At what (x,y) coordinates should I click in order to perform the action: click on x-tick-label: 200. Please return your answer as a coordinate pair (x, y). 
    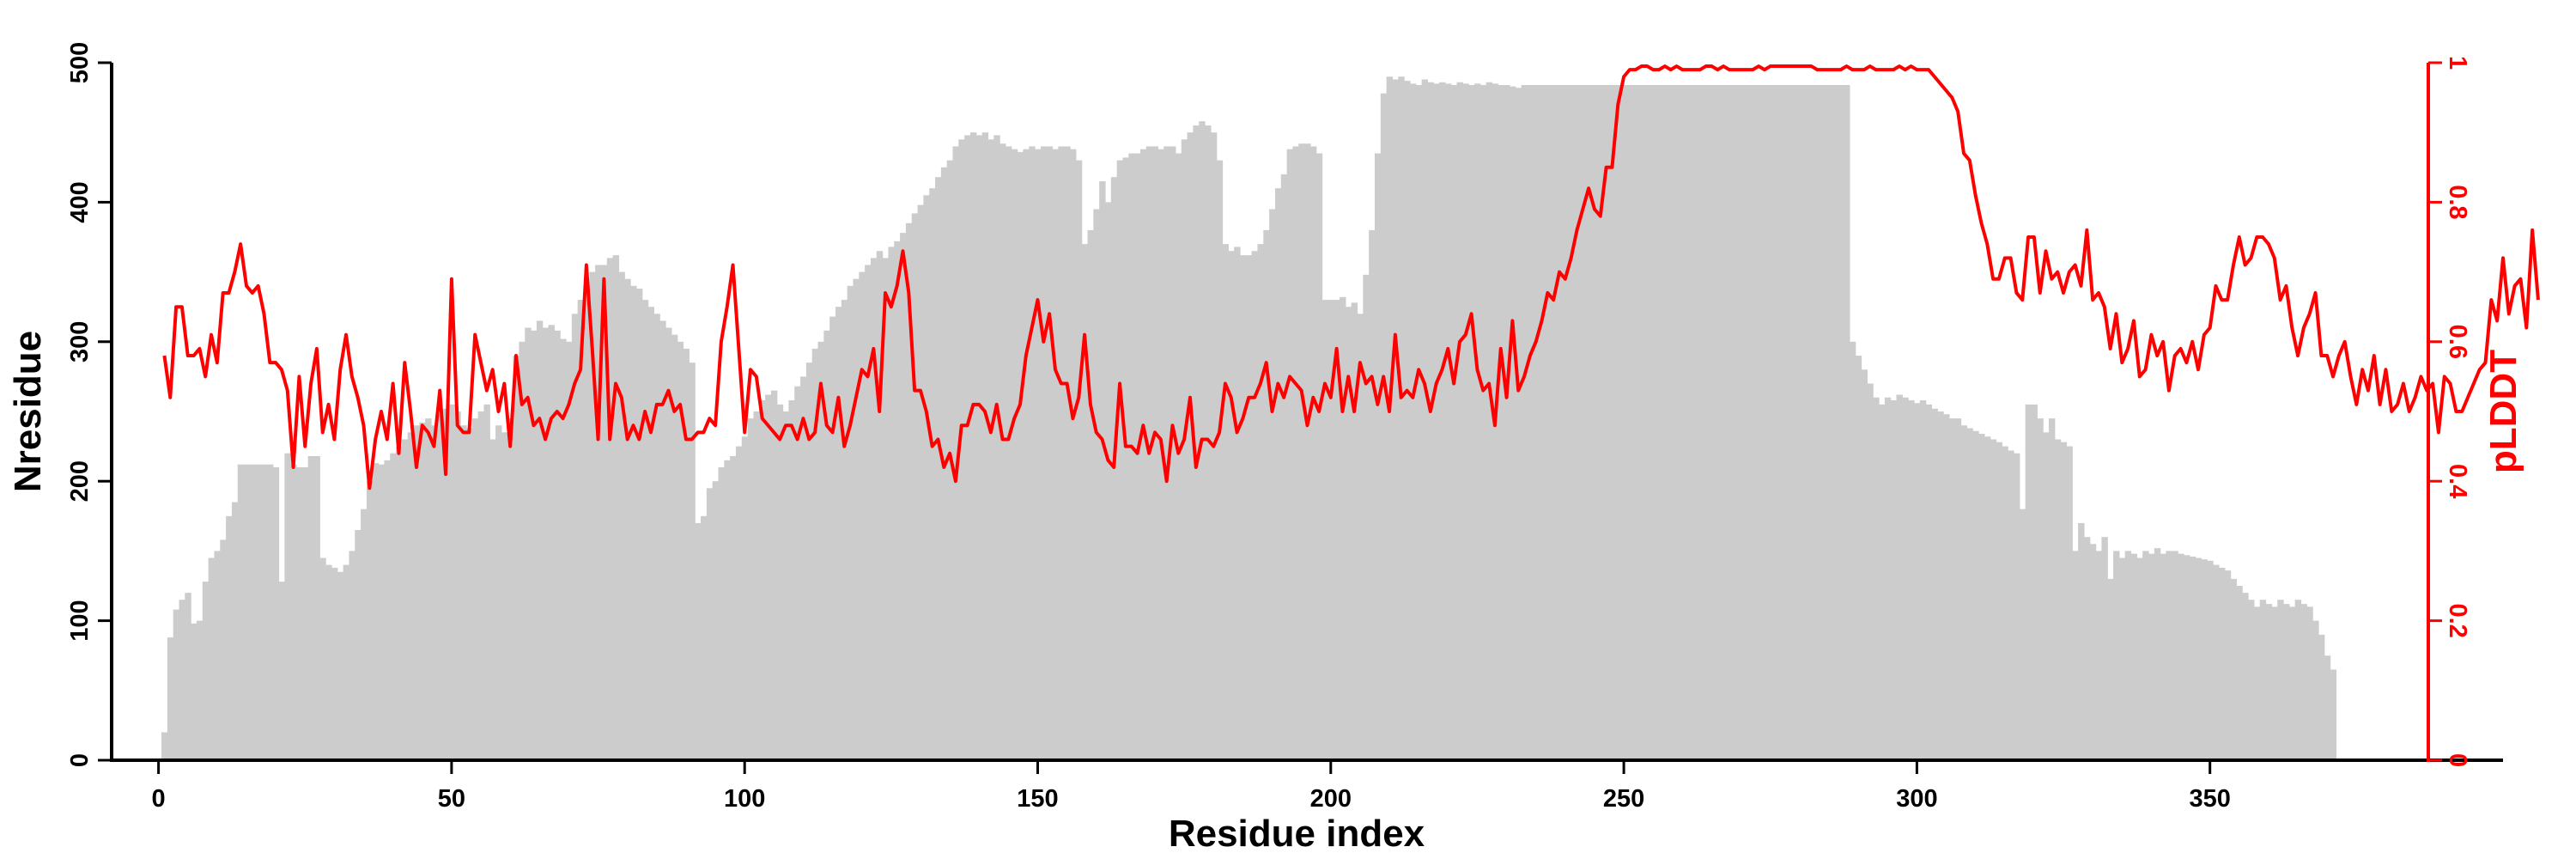
    Looking at the image, I should click on (1331, 799).